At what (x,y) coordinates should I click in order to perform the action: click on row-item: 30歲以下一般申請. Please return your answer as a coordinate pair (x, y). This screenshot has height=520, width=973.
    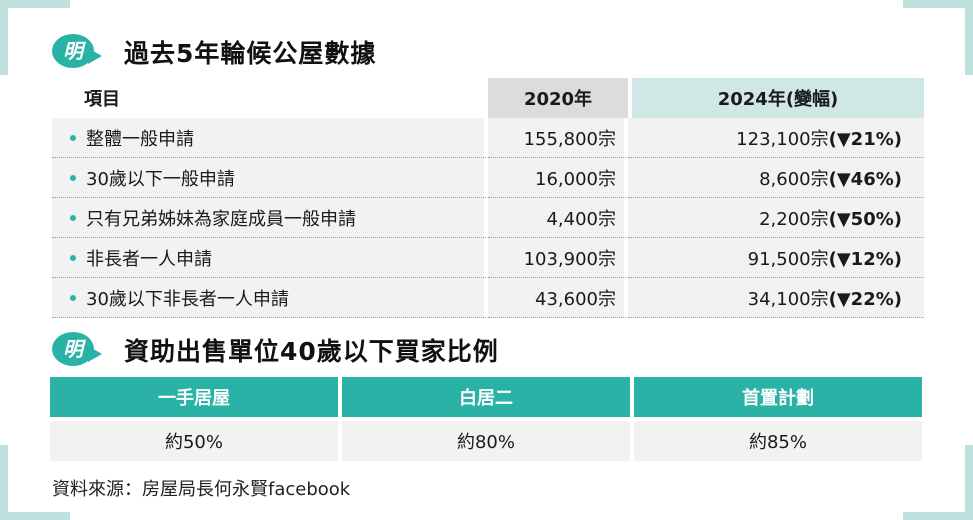
    Looking at the image, I should click on (160, 179).